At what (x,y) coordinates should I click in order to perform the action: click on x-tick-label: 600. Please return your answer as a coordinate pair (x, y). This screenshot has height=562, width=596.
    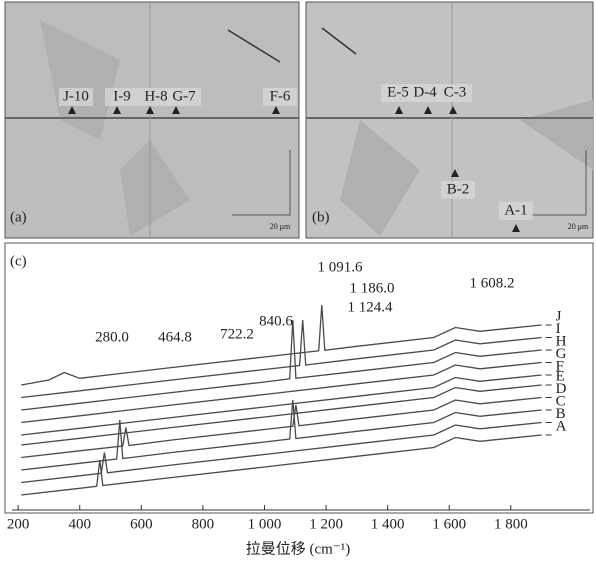
    Looking at the image, I should click on (141, 524).